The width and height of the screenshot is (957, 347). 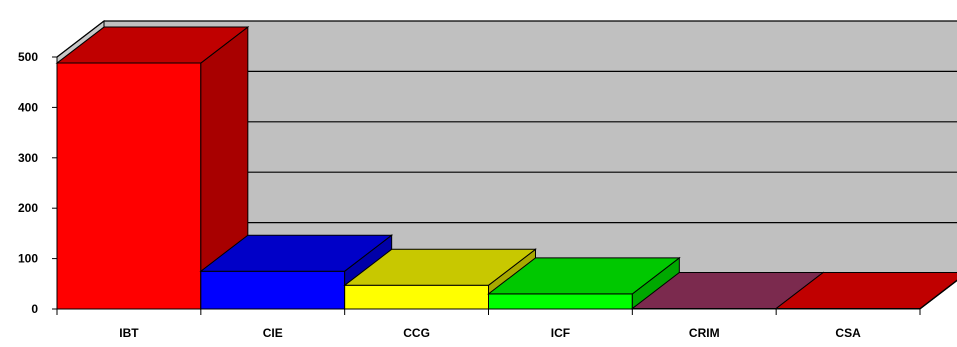 What do you see at coordinates (848, 333) in the screenshot?
I see `x-category-label: CSA` at bounding box center [848, 333].